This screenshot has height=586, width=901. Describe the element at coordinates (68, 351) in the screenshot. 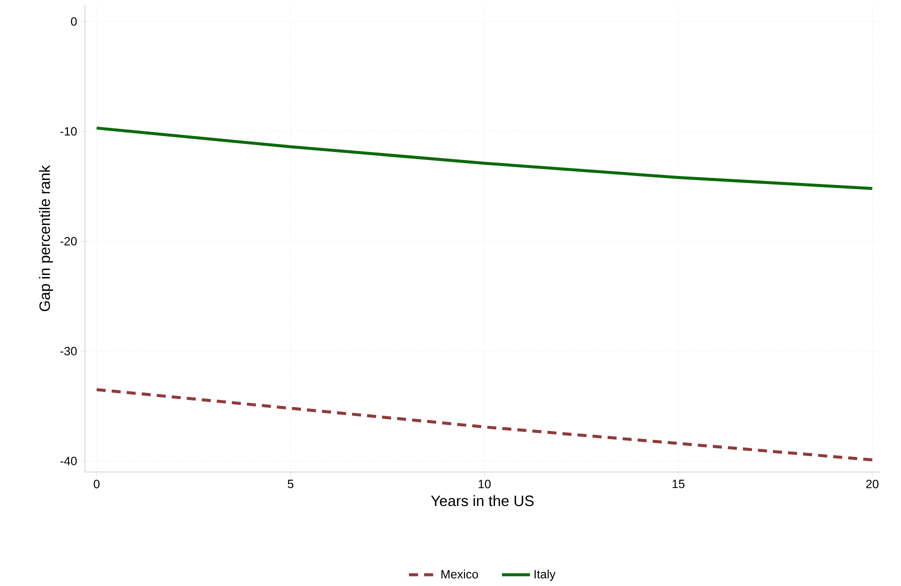

I see `y-tick-label: -30` at that location.